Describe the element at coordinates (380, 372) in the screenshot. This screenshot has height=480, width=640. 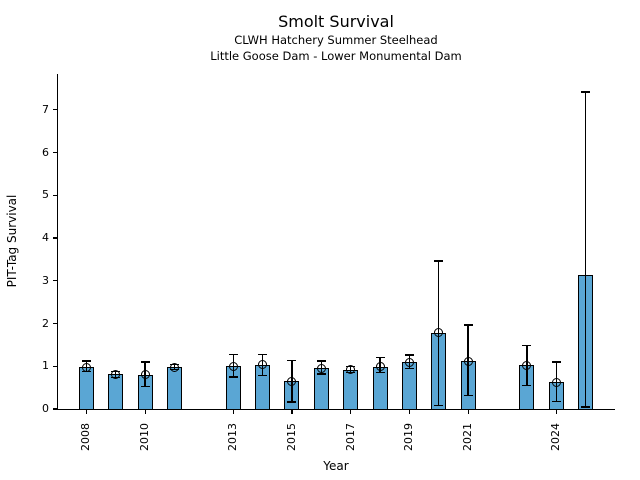
I see `error-cap-low-2018` at that location.